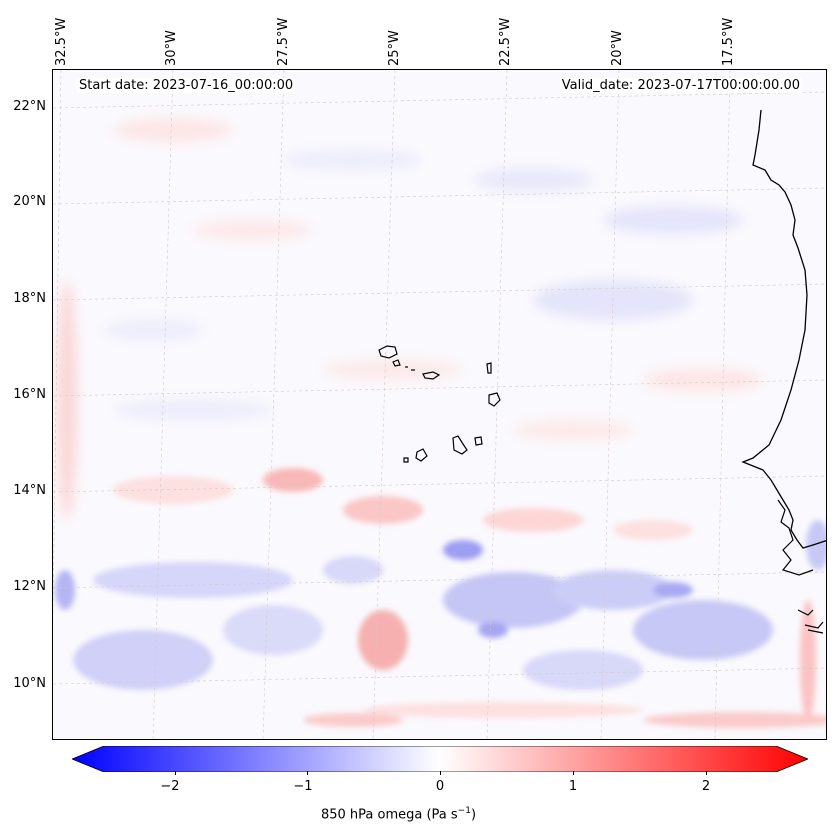  Describe the element at coordinates (440, 786) in the screenshot. I see `colorbar-tick-label: 0` at that location.